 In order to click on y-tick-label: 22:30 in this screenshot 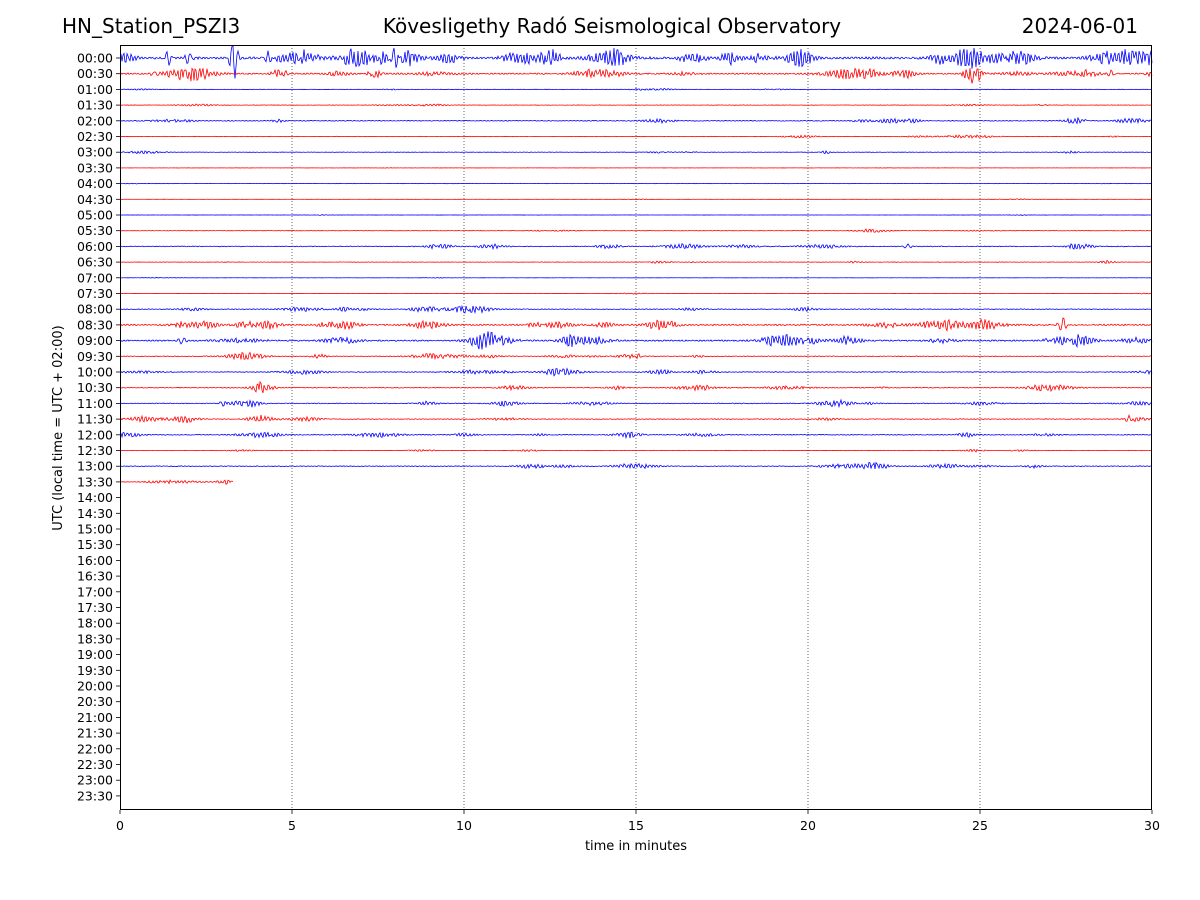, I will do `click(95, 764)`.